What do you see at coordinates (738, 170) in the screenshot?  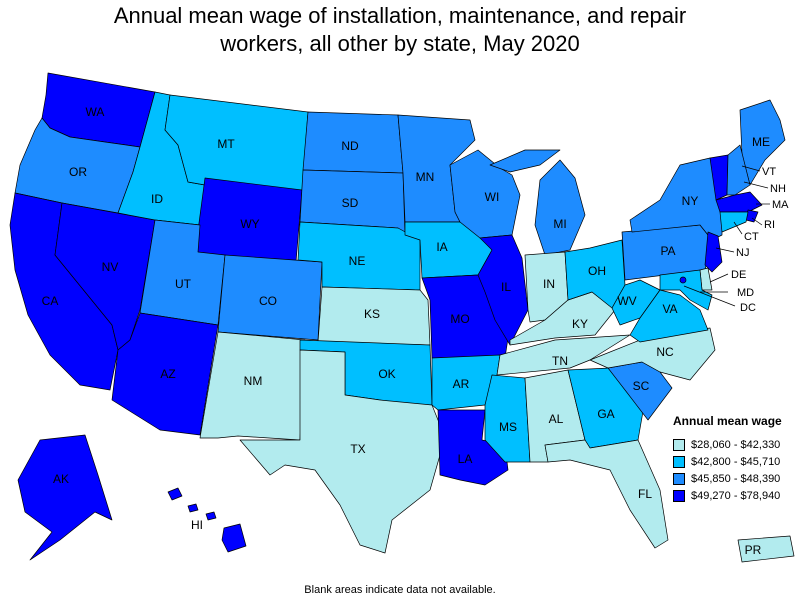 I see `state-NH` at bounding box center [738, 170].